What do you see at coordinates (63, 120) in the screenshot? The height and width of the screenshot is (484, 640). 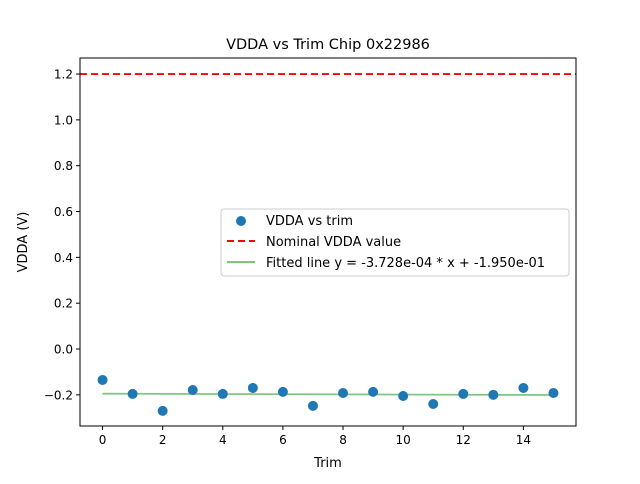 I see `y-tick-label: 1.0` at bounding box center [63, 120].